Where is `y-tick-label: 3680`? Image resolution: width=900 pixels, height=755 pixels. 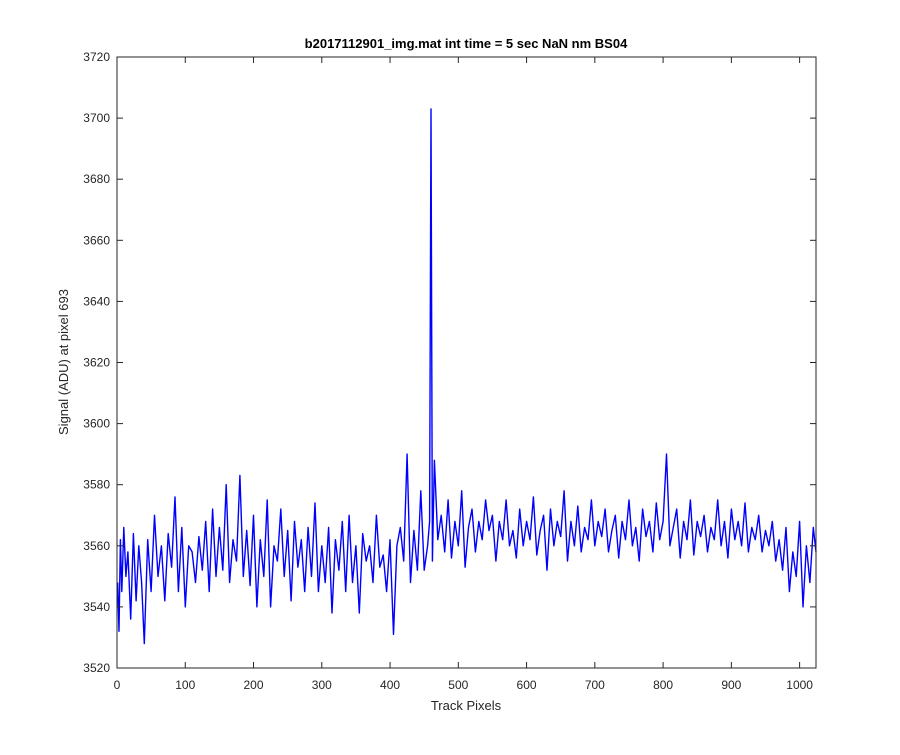 y-tick-label: 3680 is located at coordinates (96, 179).